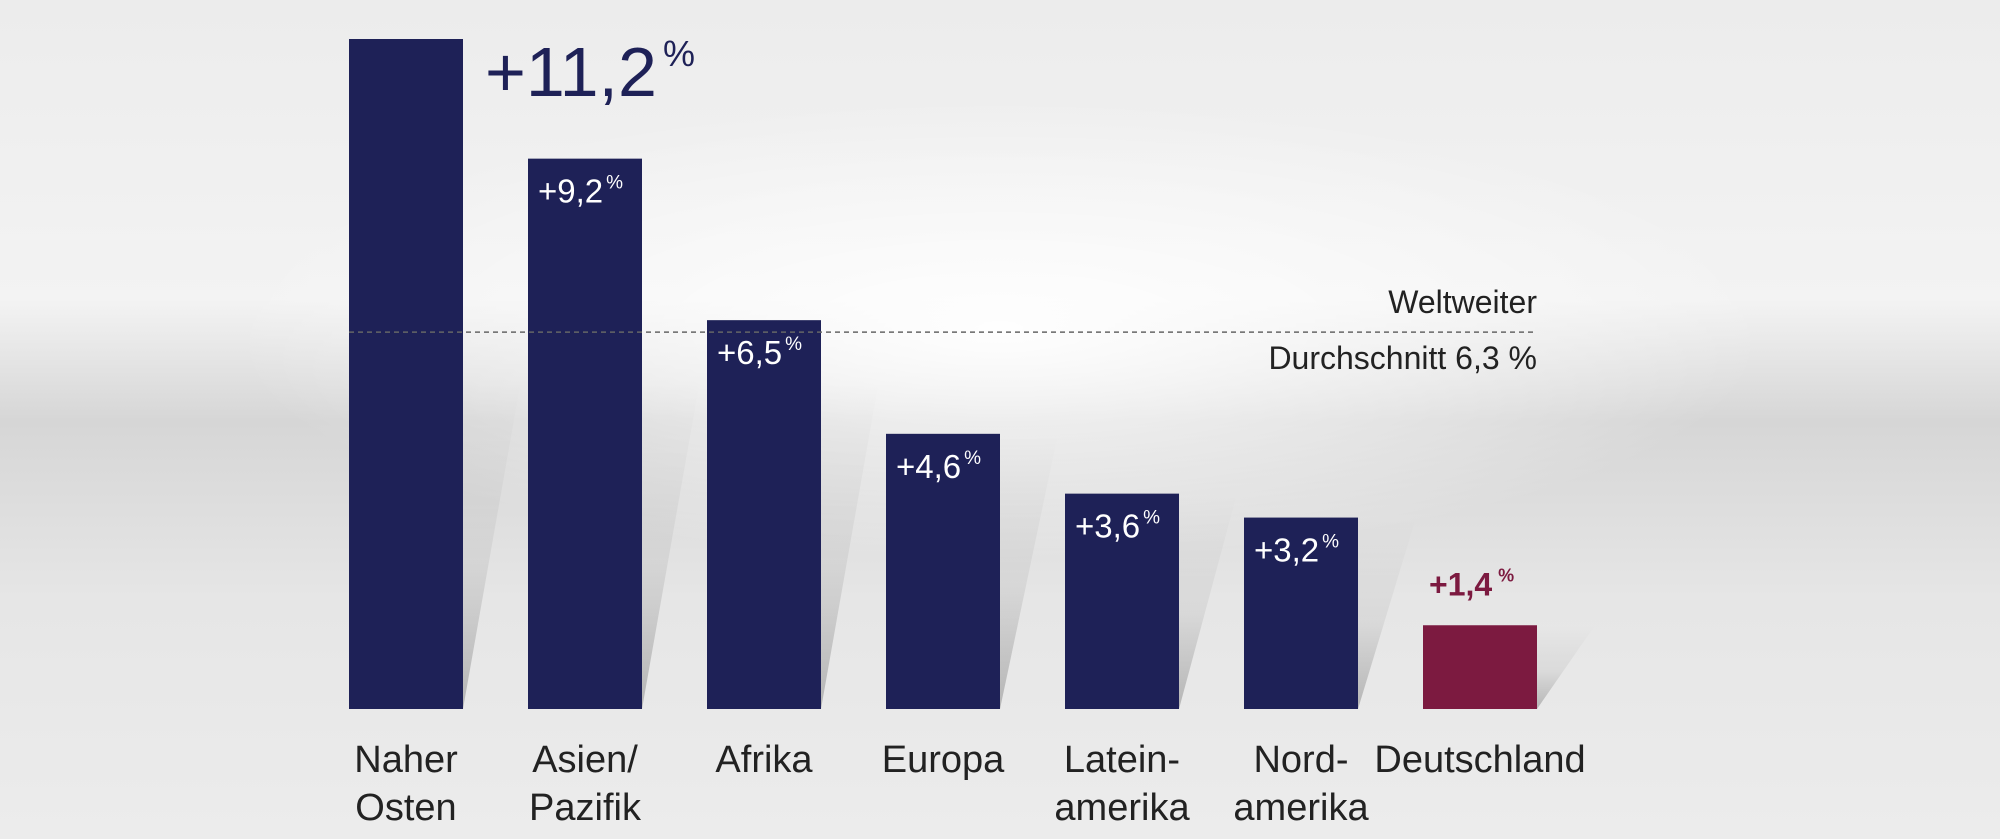 Image resolution: width=2000 pixels, height=839 pixels. I want to click on category-label: Deutschland, so click(1479, 760).